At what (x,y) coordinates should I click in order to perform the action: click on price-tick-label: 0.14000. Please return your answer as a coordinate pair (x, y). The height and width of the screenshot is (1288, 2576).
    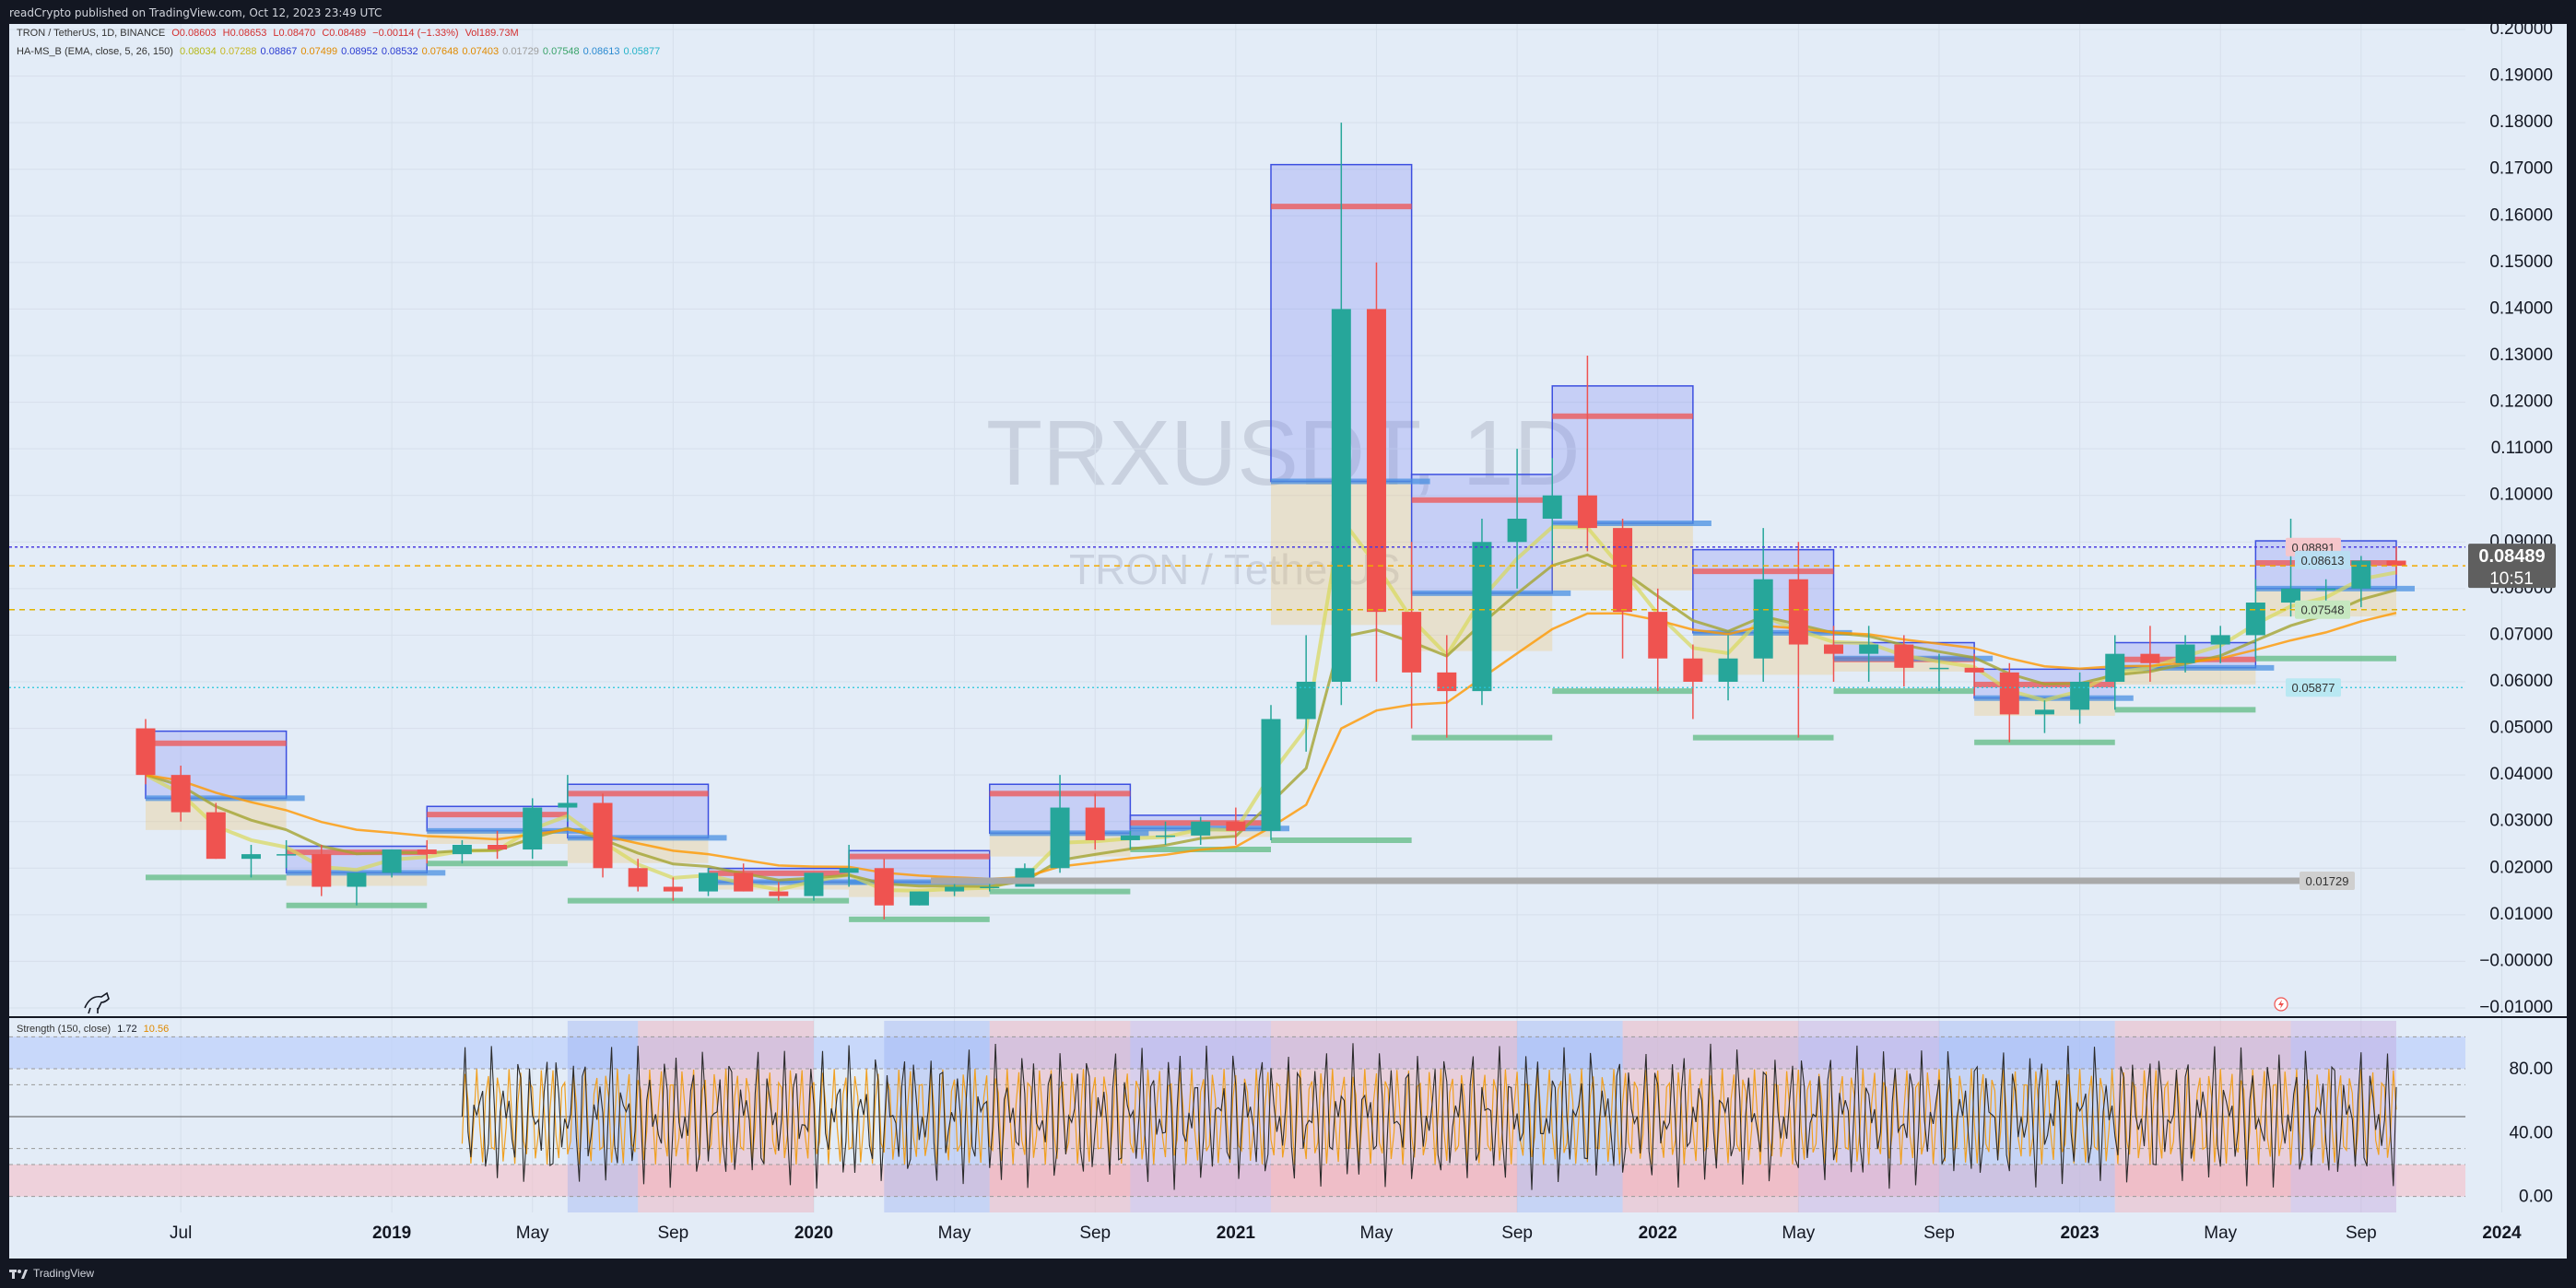
    Looking at the image, I should click on (2521, 308).